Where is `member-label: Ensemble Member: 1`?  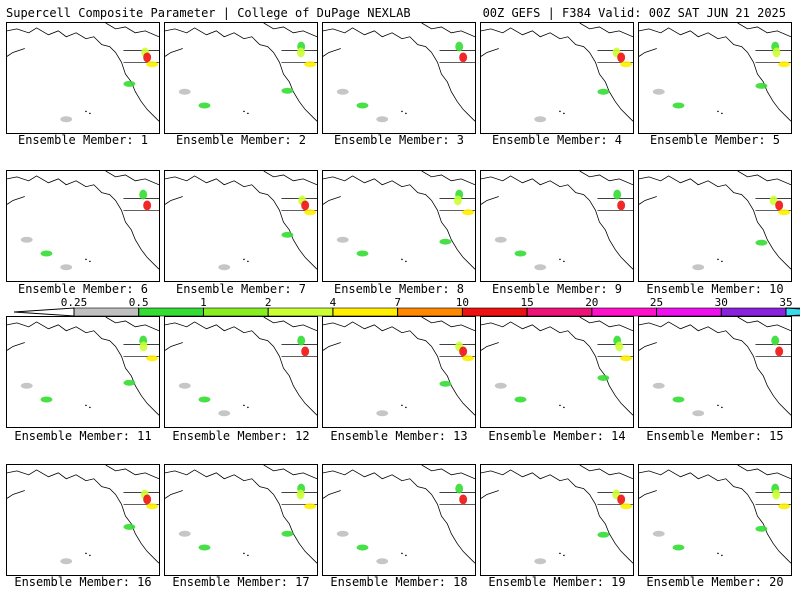
member-label: Ensemble Member: 1 is located at coordinates (83, 140).